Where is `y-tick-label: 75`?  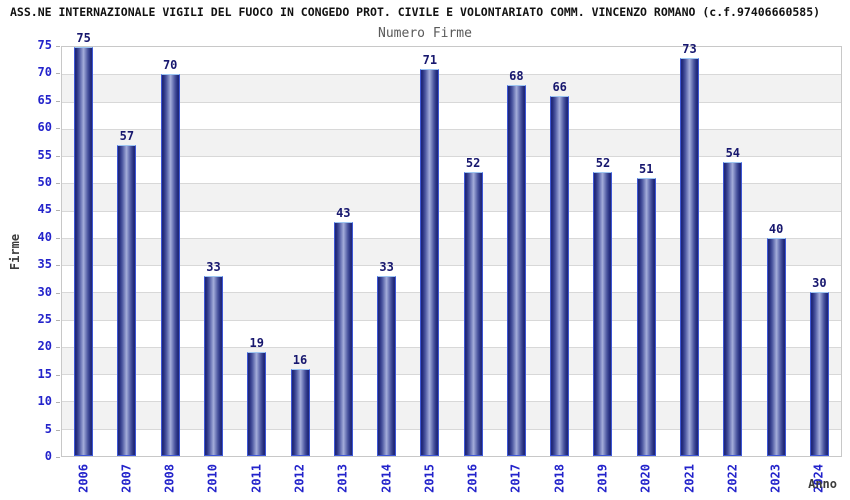
y-tick-label: 75 is located at coordinates (44, 45).